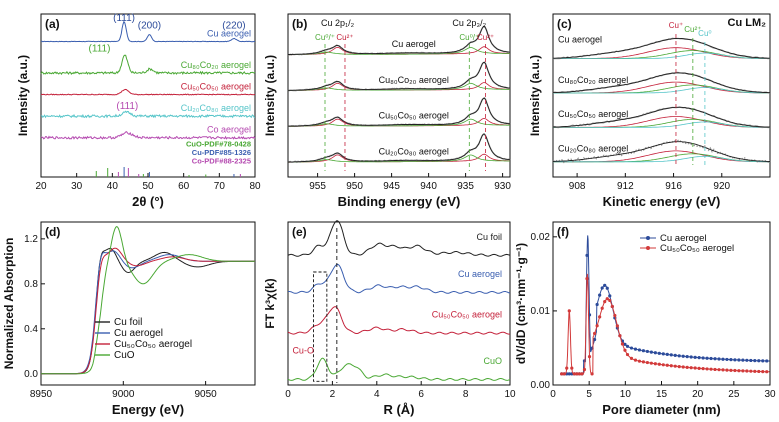  What do you see at coordinates (399, 201) in the screenshot?
I see `x-axis-label-b: Binding energy (eV)` at bounding box center [399, 201].